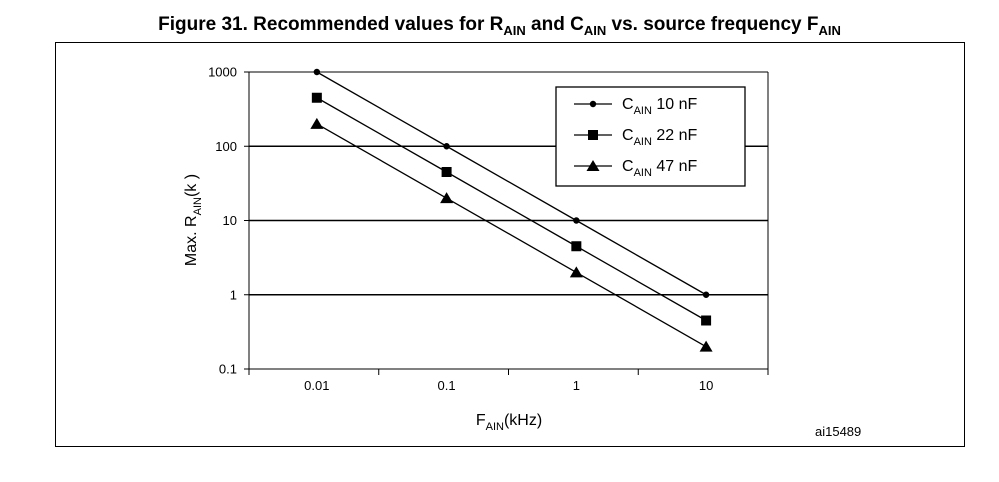 This screenshot has width=999, height=482. Describe the element at coordinates (222, 72) in the screenshot. I see `y-tick-label-4: 1000` at that location.